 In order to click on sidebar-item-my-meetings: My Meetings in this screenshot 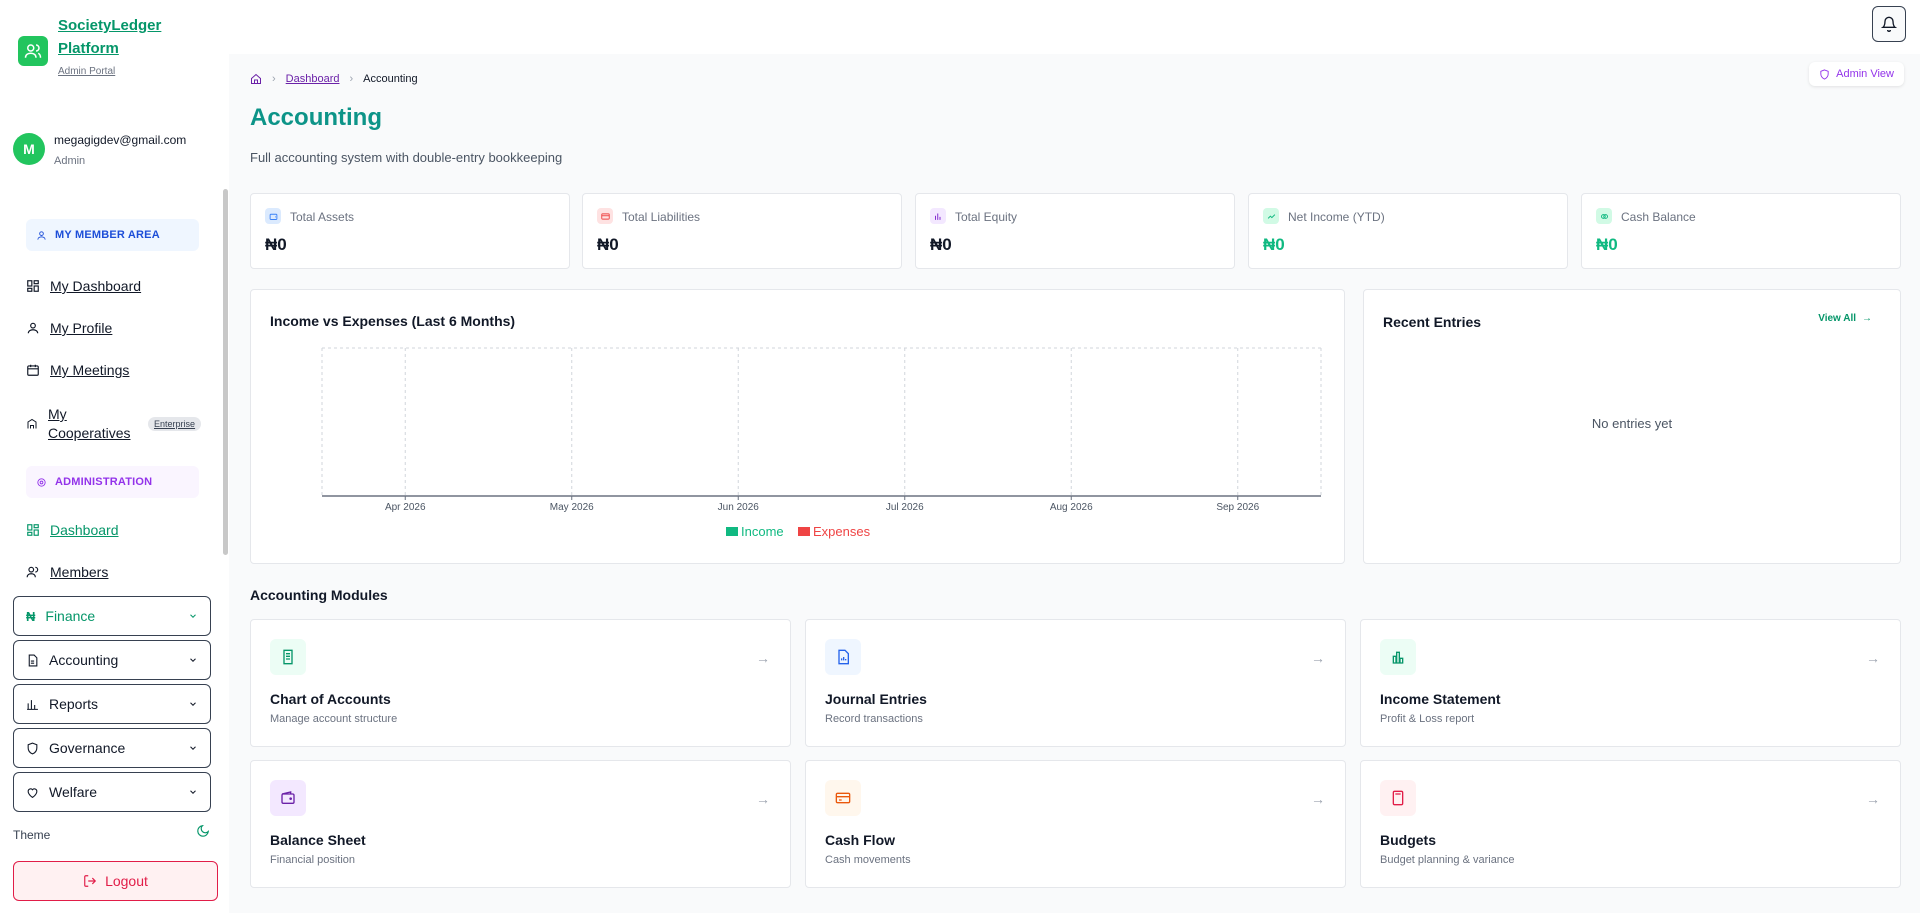, I will do `click(77, 370)`.